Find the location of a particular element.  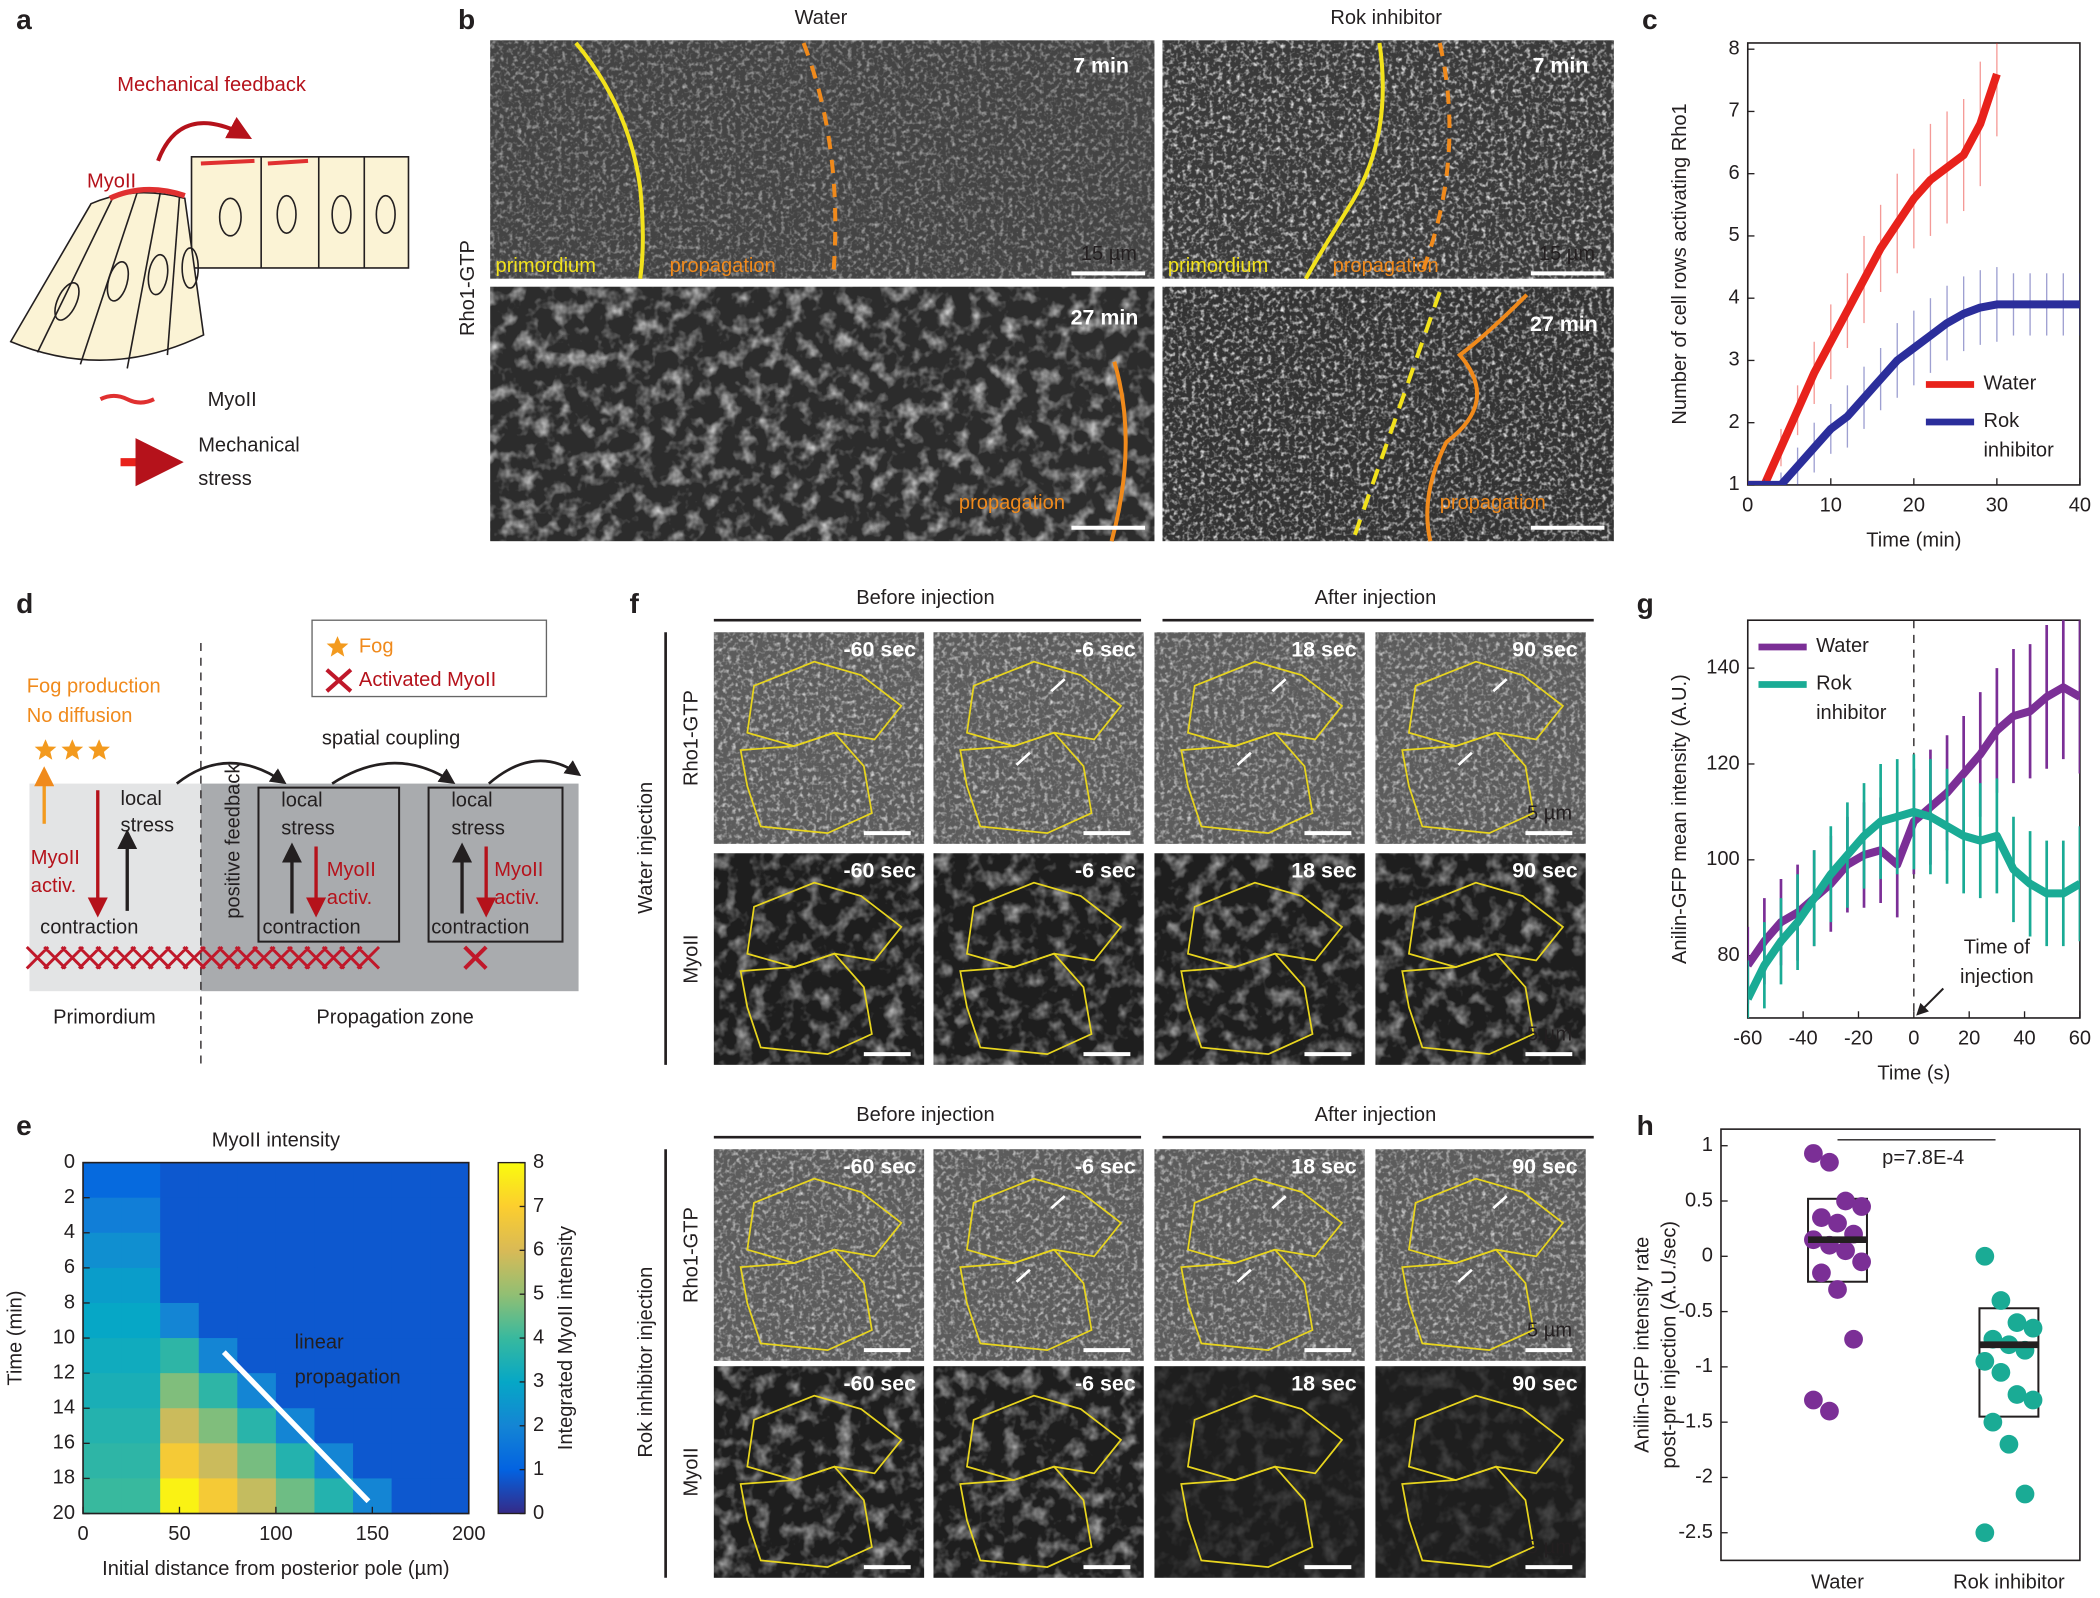

nucleus is located at coordinates (286, 214).